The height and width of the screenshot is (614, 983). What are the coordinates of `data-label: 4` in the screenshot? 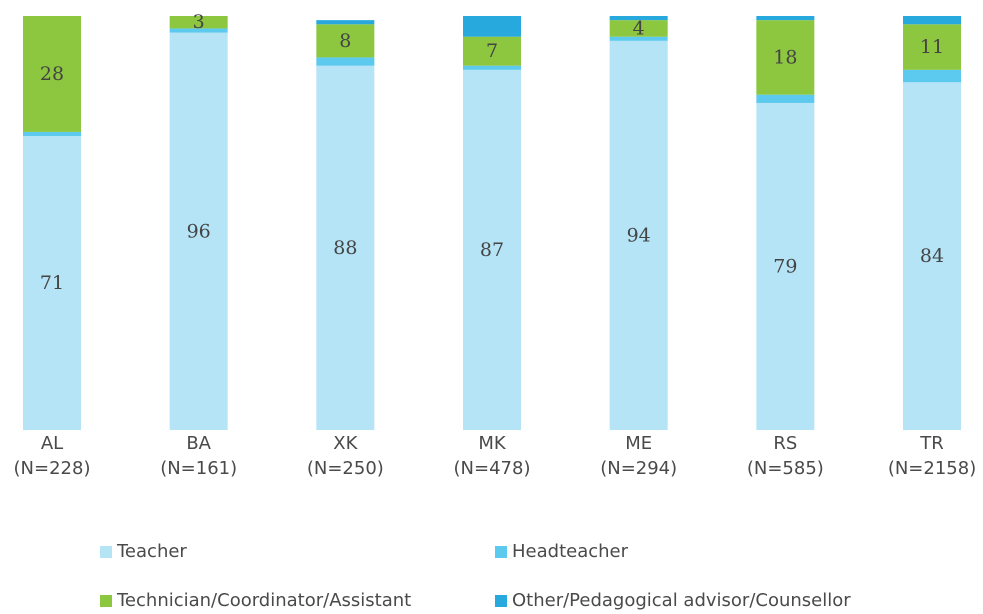 It's located at (639, 28).